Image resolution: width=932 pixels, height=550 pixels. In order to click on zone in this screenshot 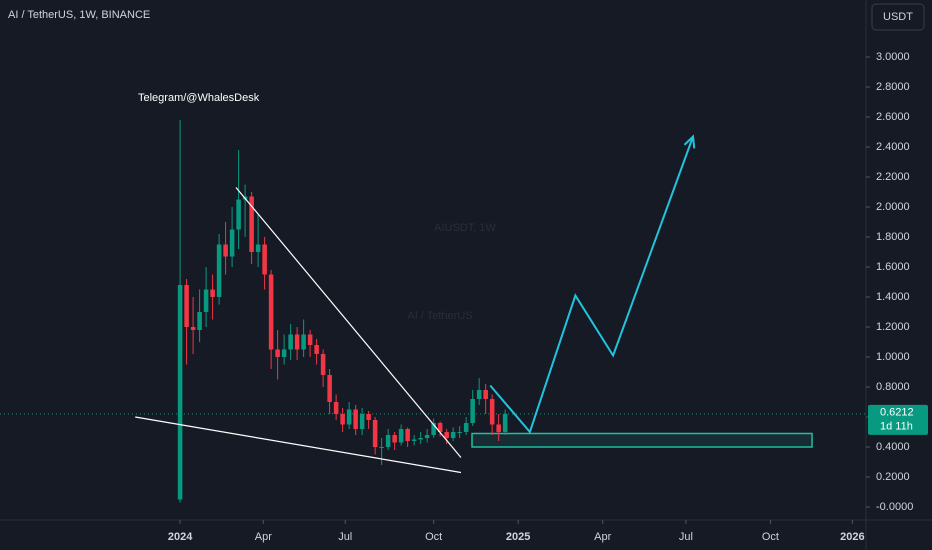, I will do `click(642, 440)`.